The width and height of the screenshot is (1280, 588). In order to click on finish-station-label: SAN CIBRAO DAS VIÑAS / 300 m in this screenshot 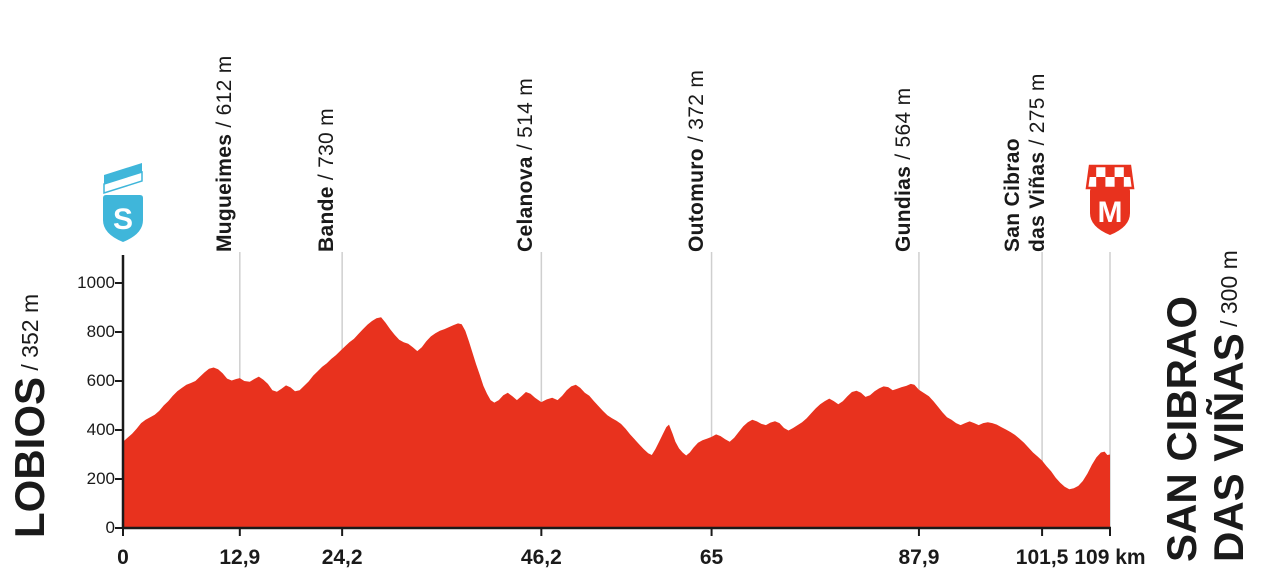, I will do `click(1205, 406)`.